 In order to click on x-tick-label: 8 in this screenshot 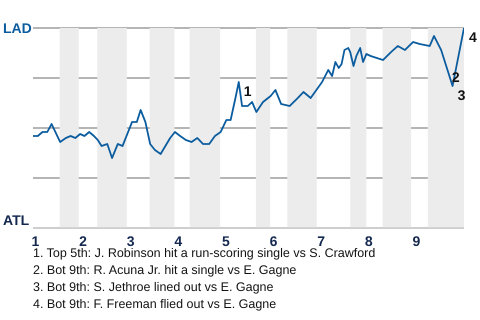, I will do `click(368, 240)`.